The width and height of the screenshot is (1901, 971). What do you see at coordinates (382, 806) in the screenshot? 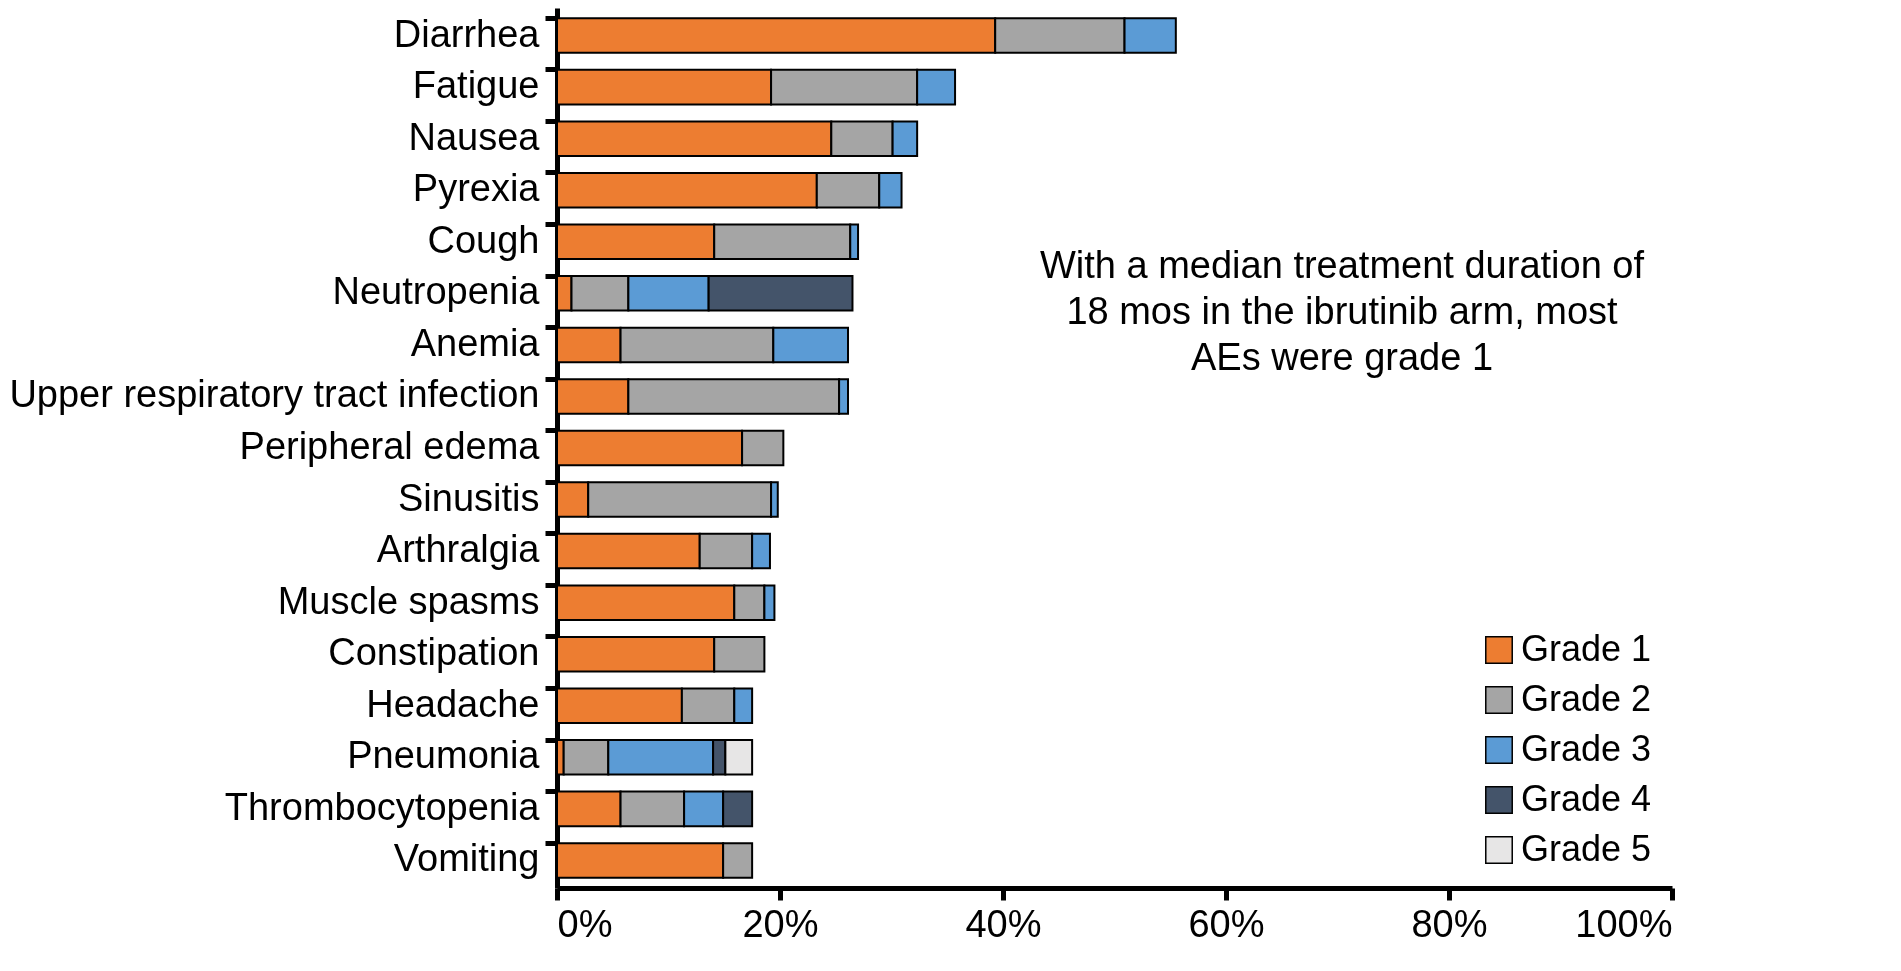
I see `y-tick-label: Thrombocytopenia` at bounding box center [382, 806].